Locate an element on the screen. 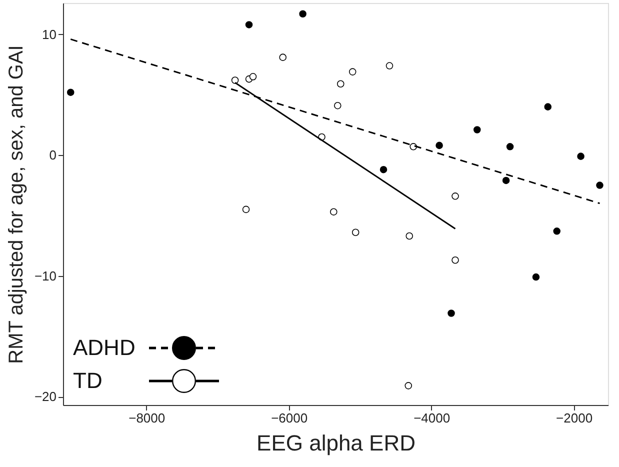 The image size is (619, 467). y-tick-label: −20 is located at coordinates (45, 396).